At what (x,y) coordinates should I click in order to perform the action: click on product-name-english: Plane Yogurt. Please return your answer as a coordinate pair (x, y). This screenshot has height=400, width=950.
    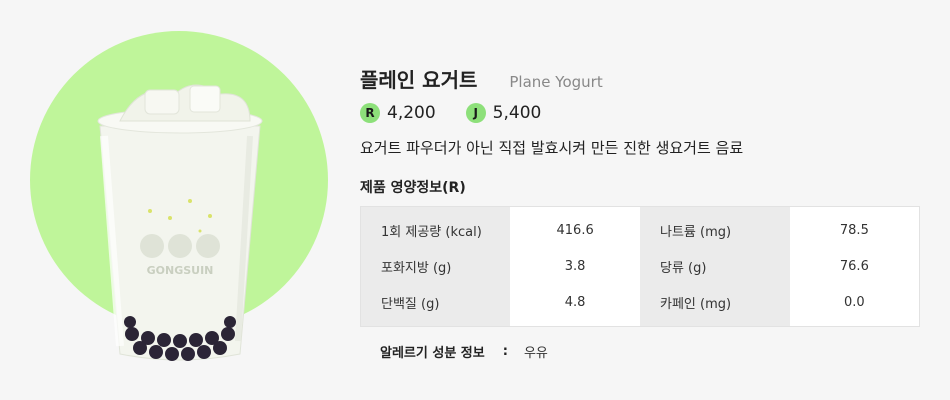
    Looking at the image, I should click on (556, 82).